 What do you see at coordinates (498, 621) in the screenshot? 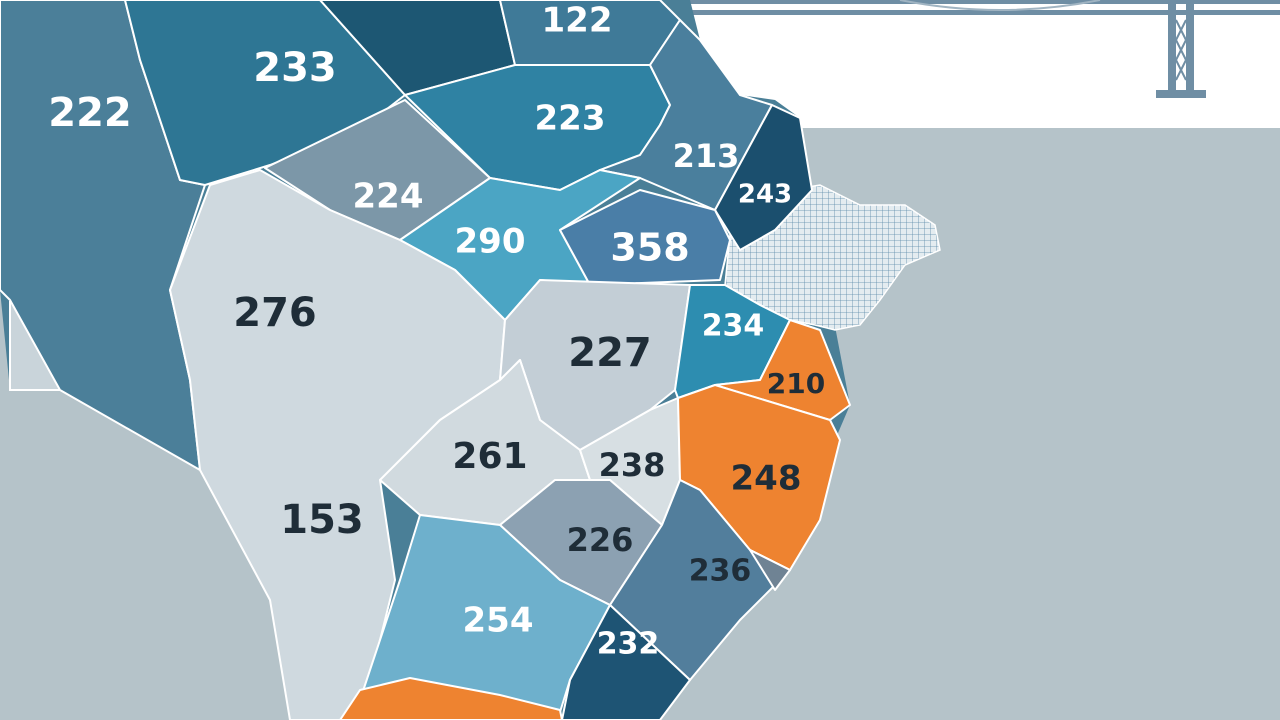
I see `region-value-label: 254` at bounding box center [498, 621].